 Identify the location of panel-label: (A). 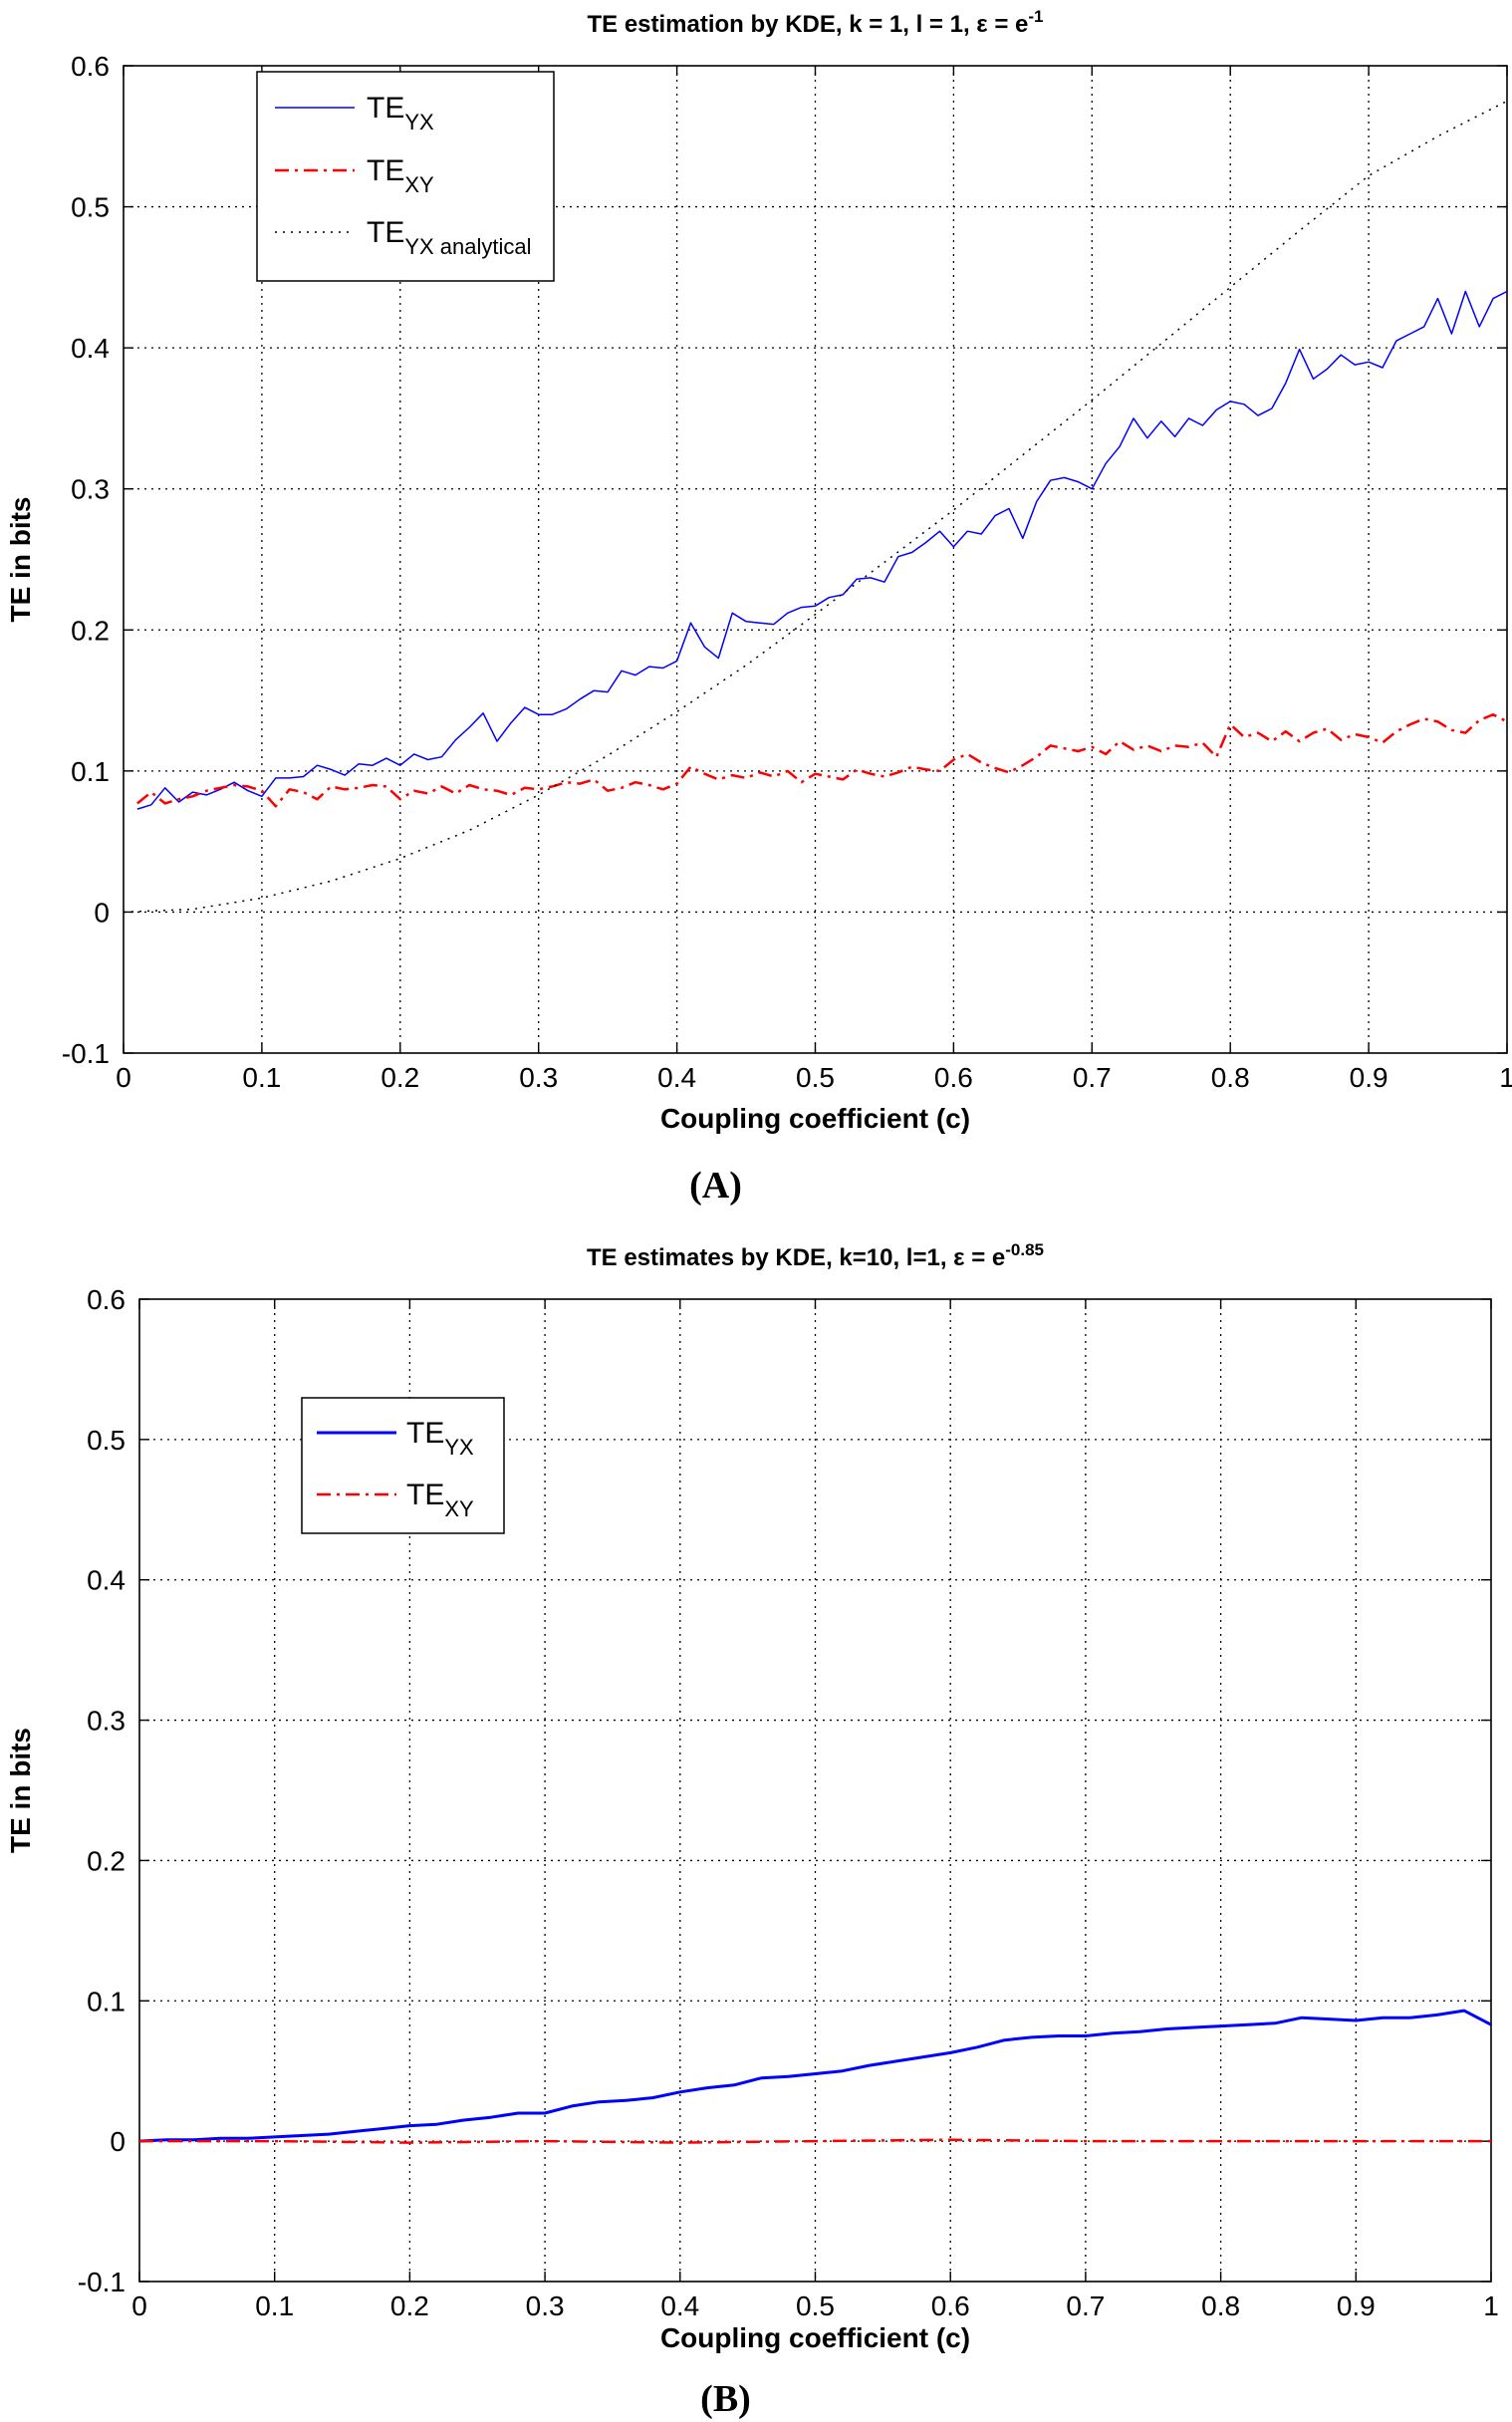
(715, 1186).